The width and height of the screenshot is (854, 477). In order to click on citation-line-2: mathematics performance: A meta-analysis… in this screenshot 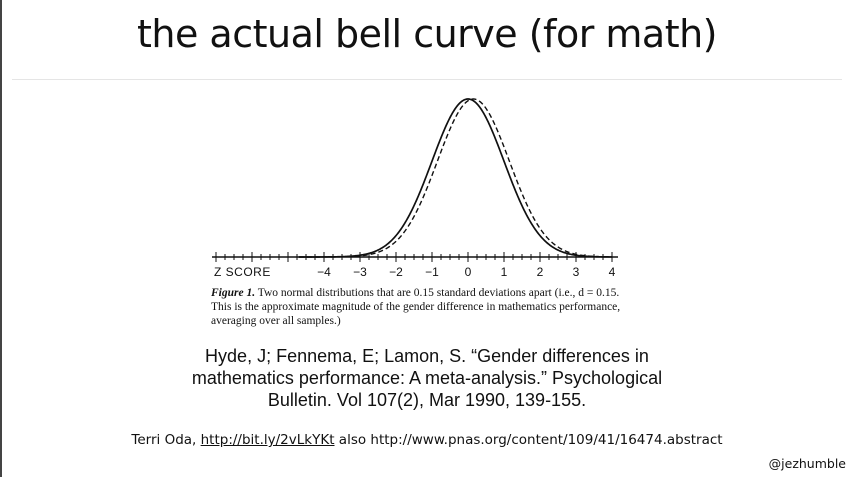, I will do `click(427, 378)`.